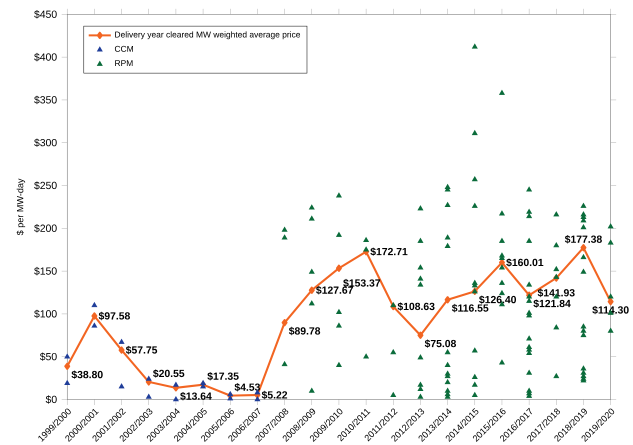 The image size is (633, 445). I want to click on data-label: $126.40, so click(497, 300).